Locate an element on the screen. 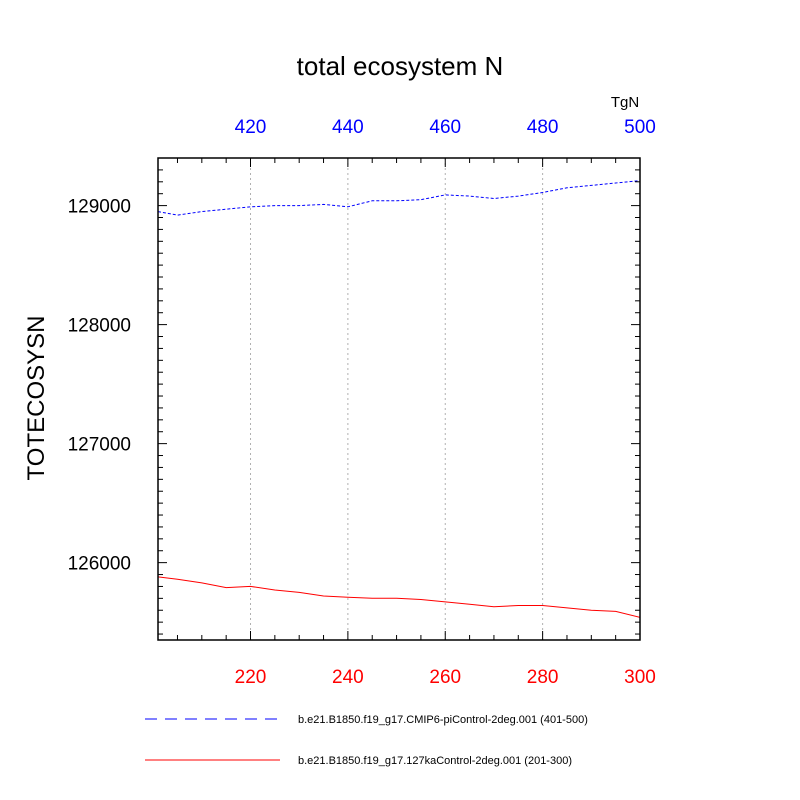 The image size is (800, 800). x-bottom-tick-label: 260 is located at coordinates (445, 677).